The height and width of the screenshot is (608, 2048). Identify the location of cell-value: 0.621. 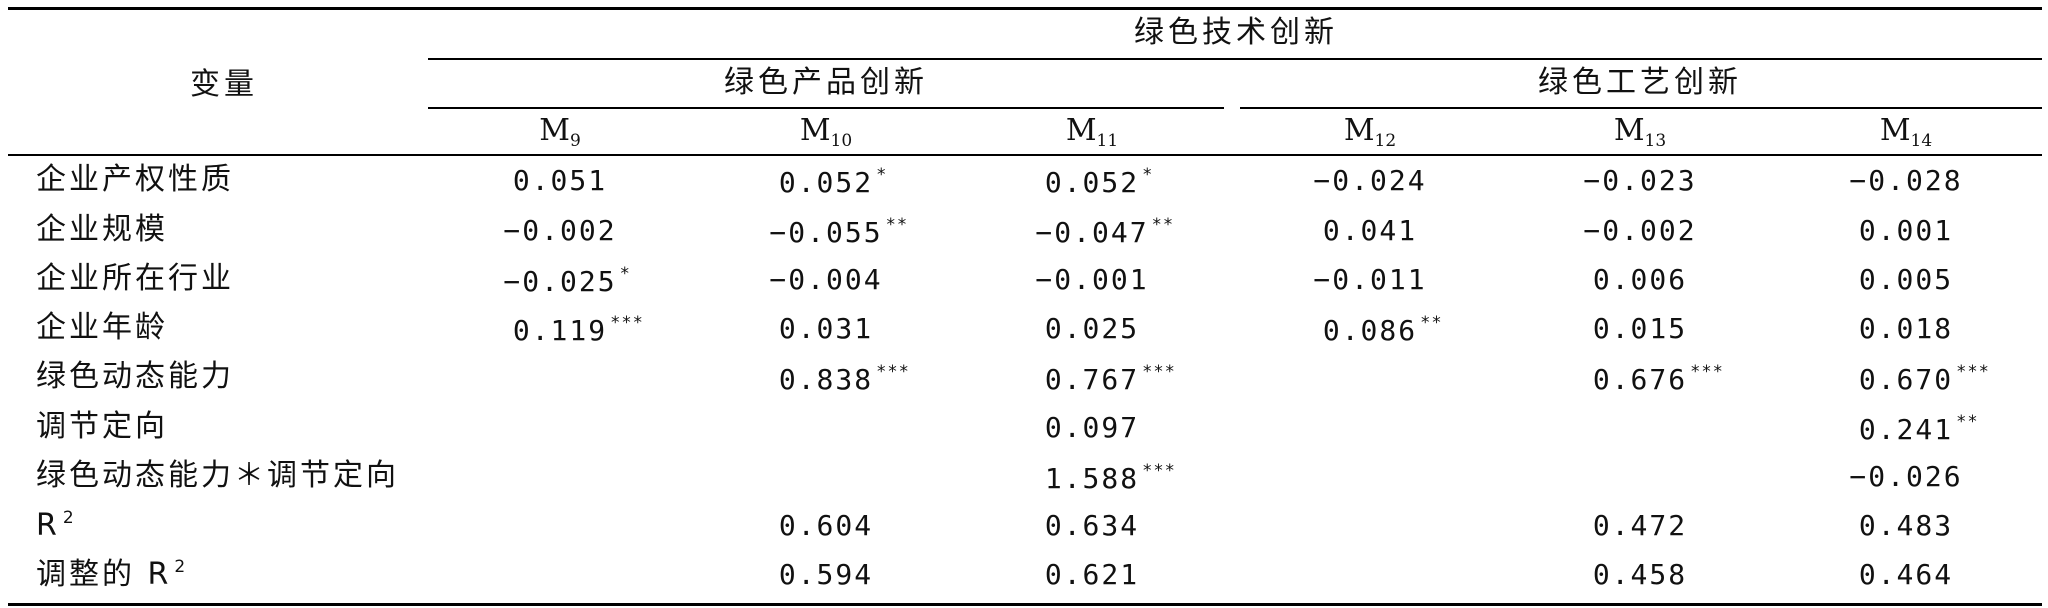
(1092, 574).